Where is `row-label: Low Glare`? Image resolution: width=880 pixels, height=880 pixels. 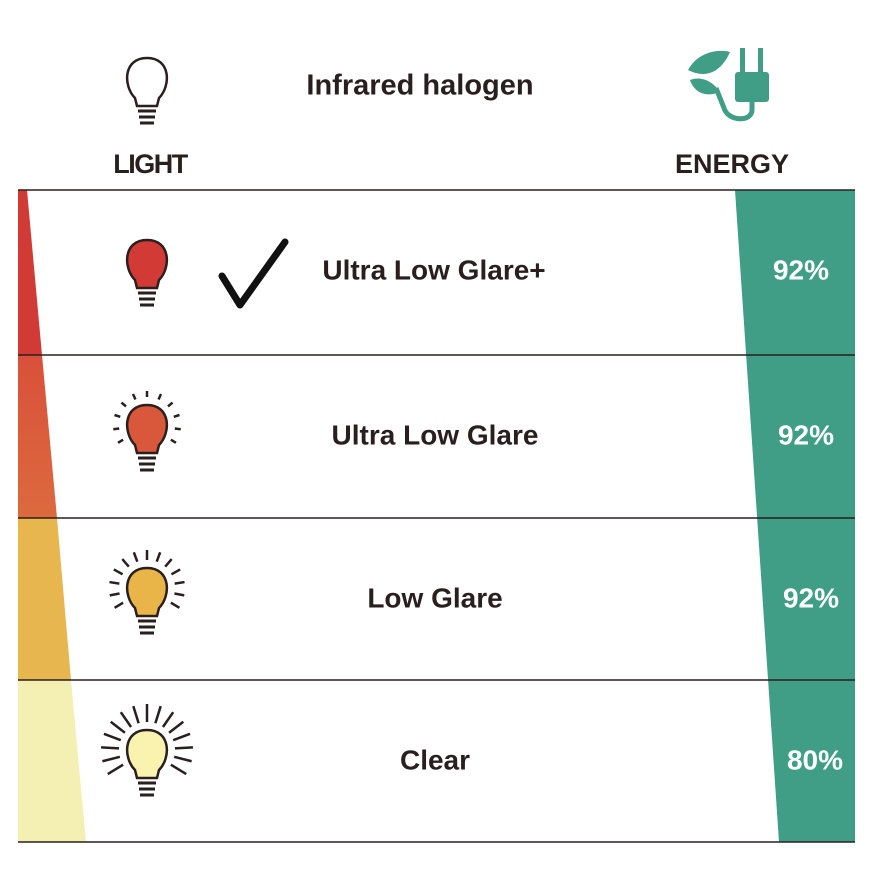 row-label: Low Glare is located at coordinates (434, 597).